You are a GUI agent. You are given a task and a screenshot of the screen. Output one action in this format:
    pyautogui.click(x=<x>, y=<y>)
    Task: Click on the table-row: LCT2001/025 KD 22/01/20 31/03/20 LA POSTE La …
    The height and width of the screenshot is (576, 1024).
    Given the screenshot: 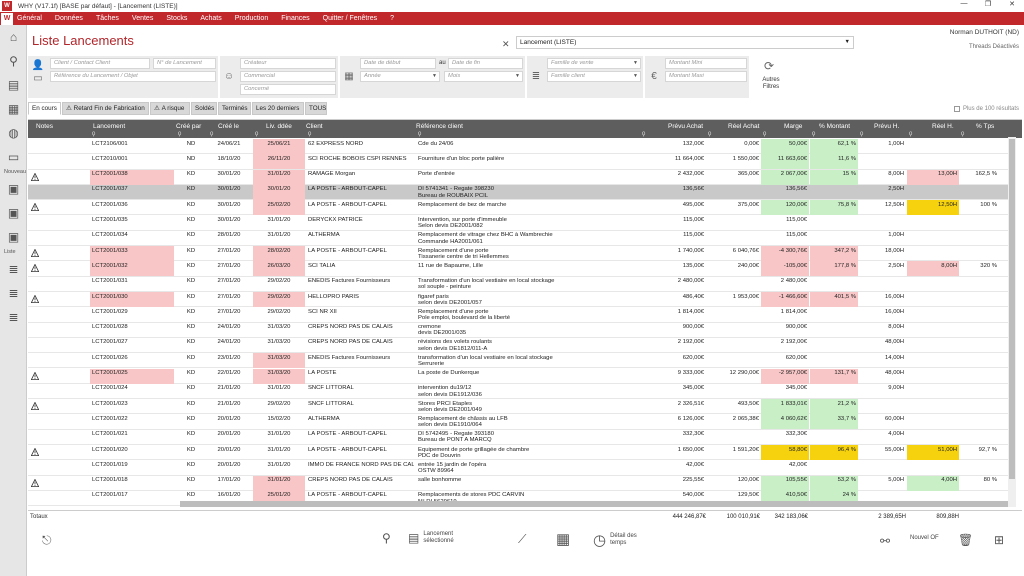 What is the action you would take?
    pyautogui.click(x=518, y=376)
    